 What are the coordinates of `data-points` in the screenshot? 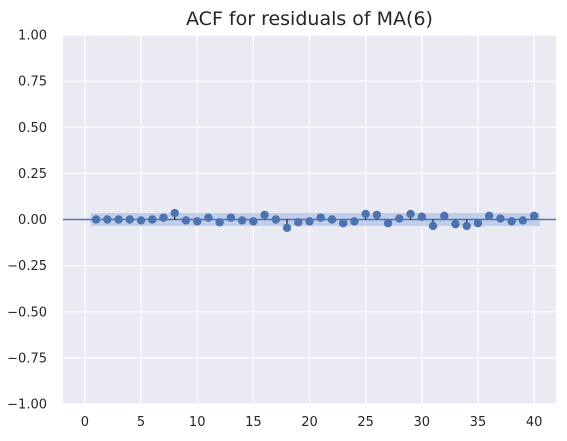 It's located at (315, 220).